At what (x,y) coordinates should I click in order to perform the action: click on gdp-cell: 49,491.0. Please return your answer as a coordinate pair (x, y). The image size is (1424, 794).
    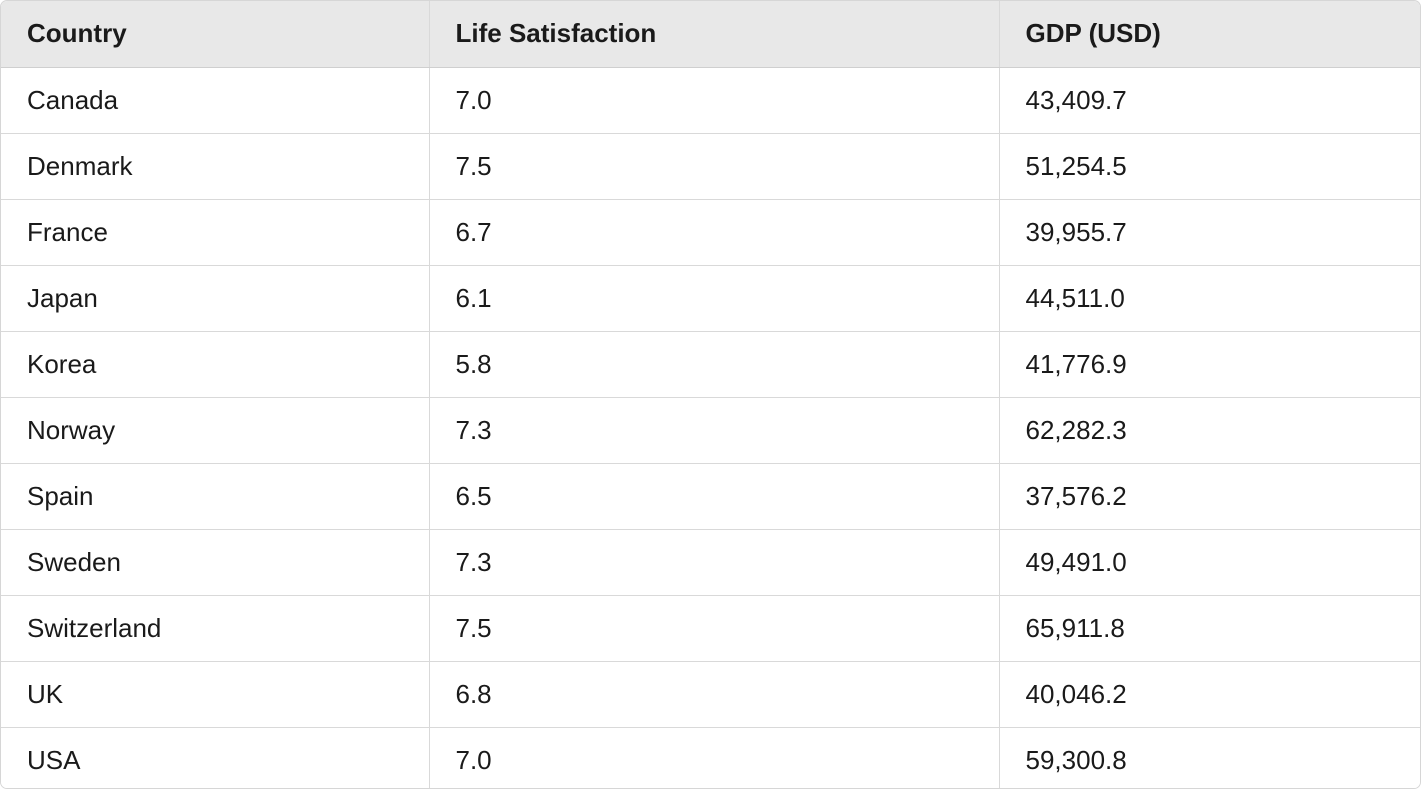
    Looking at the image, I should click on (1209, 562).